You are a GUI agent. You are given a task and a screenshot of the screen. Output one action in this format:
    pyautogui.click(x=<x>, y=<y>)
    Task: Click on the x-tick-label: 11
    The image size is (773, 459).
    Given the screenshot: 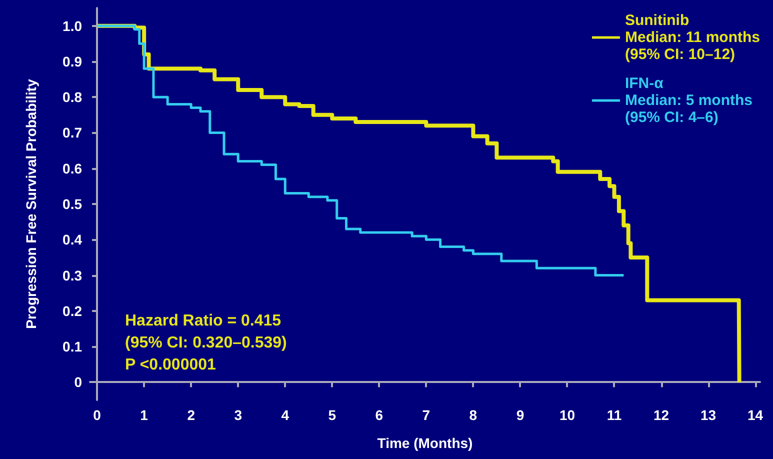 What is the action you would take?
    pyautogui.click(x=614, y=415)
    